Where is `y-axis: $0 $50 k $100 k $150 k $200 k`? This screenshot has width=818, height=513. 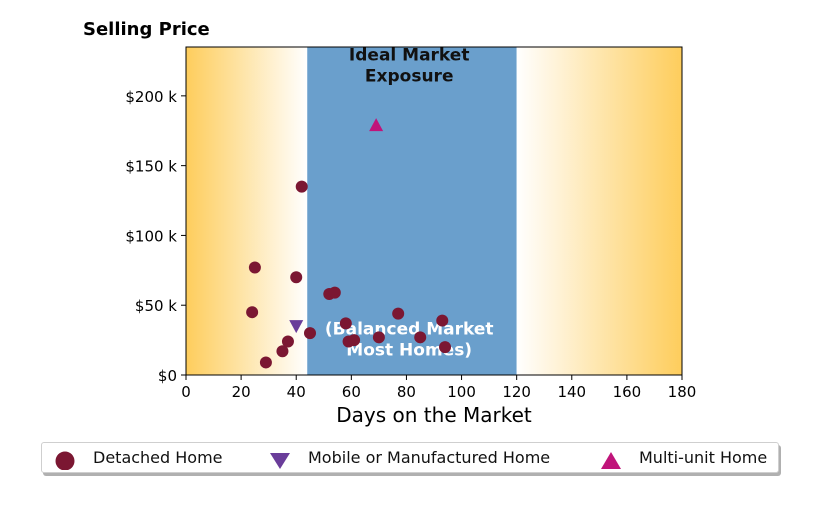 y-axis: $0 $50 k $100 k $150 k $200 k is located at coordinates (155, 236).